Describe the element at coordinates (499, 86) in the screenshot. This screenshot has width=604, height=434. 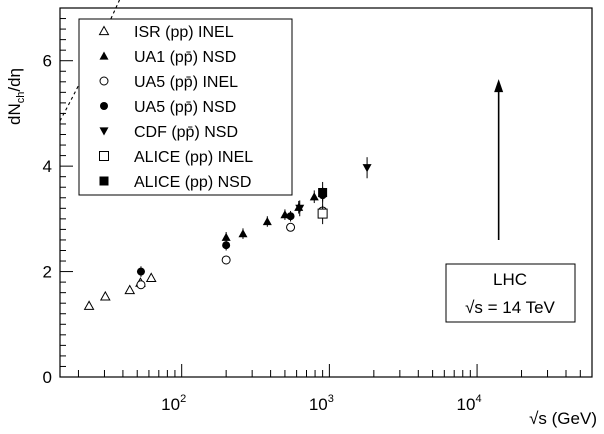
I see `arrow-head` at that location.